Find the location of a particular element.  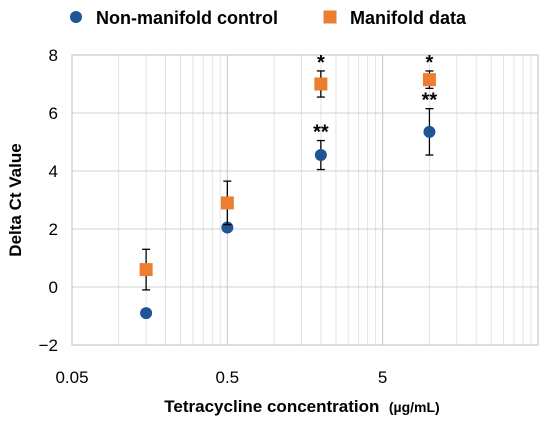

y-tick-label: 0 is located at coordinates (53, 287).